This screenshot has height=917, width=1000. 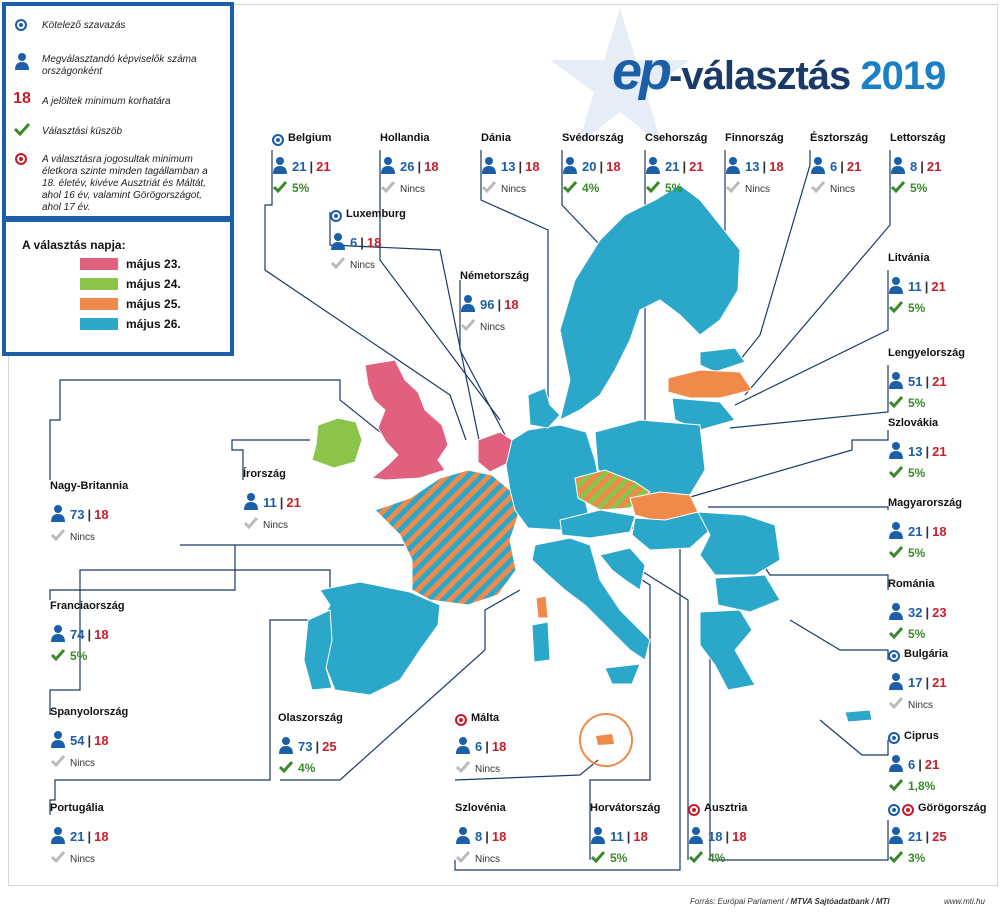 I want to click on seat-count: 17, so click(x=915, y=682).